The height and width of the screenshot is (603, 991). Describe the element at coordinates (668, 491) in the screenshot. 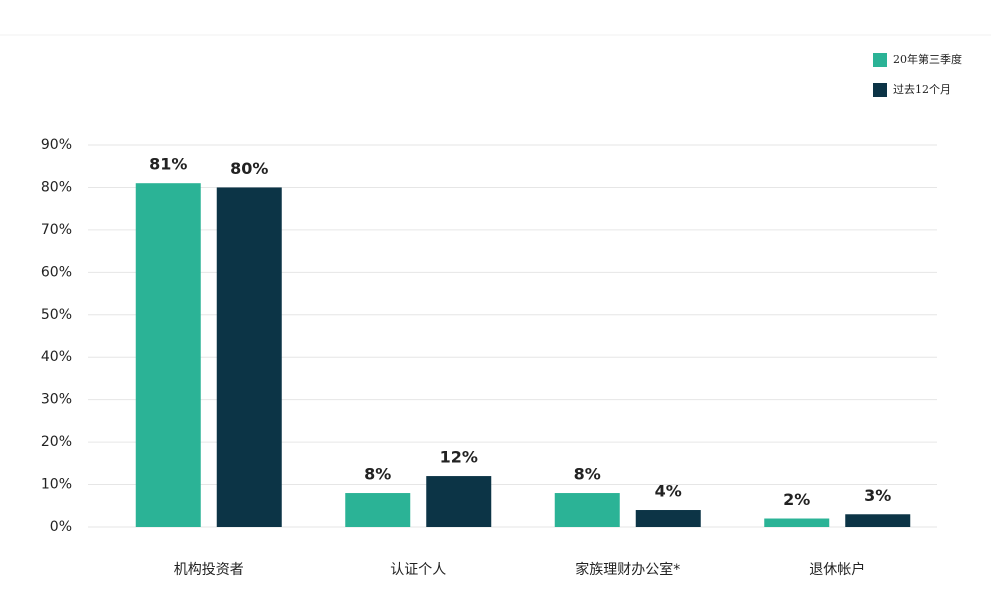

I see `value-label: 4%` at that location.